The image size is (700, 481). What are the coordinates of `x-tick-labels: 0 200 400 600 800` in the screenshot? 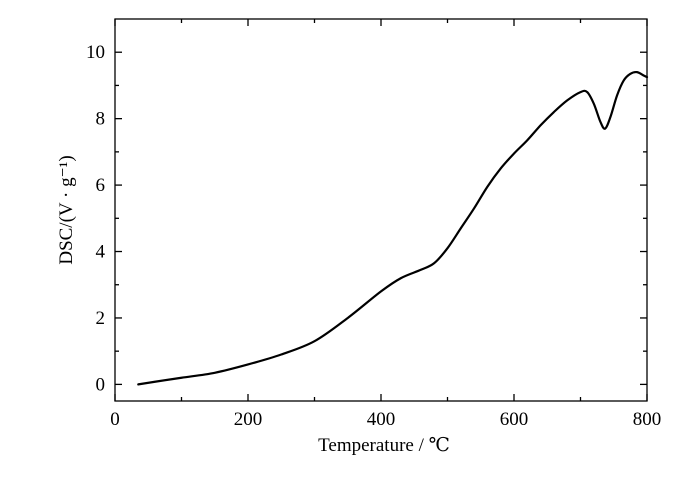 It's located at (385, 419).